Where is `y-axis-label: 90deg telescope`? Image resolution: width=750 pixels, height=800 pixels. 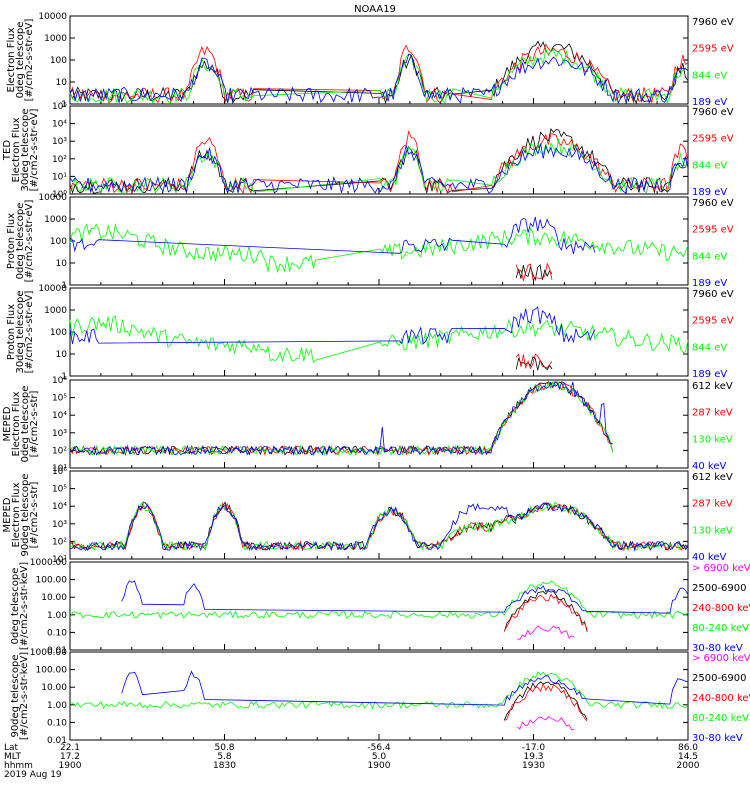
y-axis-label: 90deg telescope is located at coordinates (25, 514).